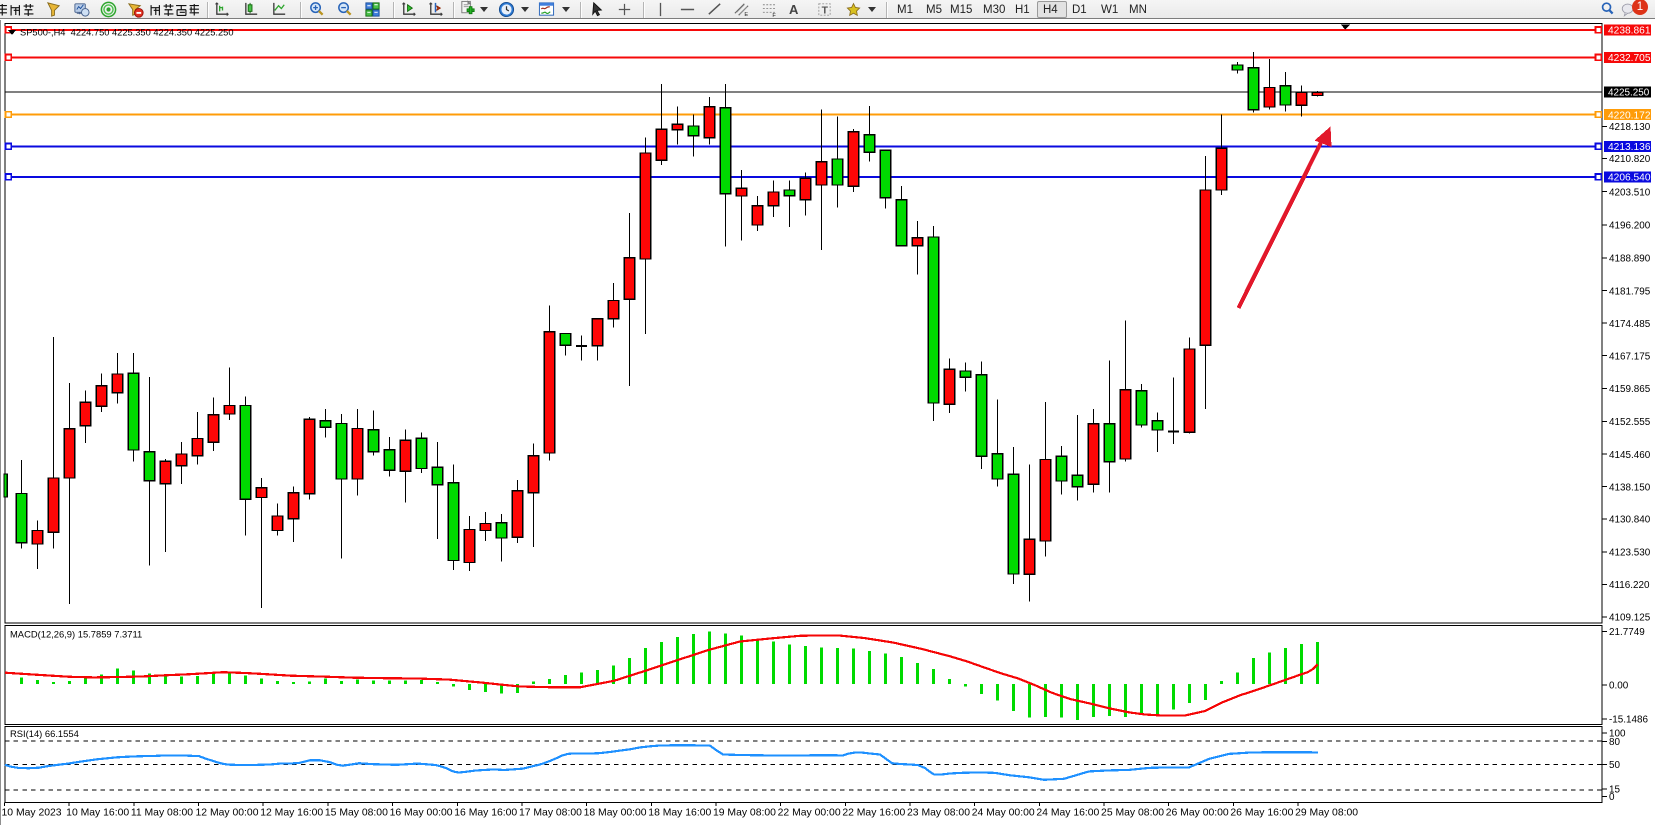 The height and width of the screenshot is (825, 1655). What do you see at coordinates (1630, 455) in the screenshot?
I see `svg-text: 4145.460` at bounding box center [1630, 455].